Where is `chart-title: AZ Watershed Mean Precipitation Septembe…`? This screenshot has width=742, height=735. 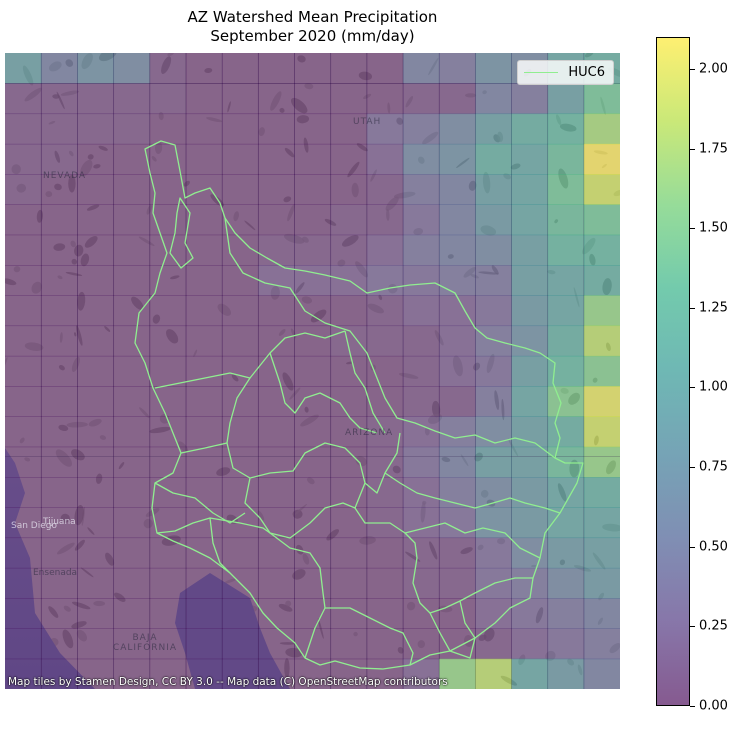 chart-title: AZ Watershed Mean Precipitation Septembe… is located at coordinates (312, 27).